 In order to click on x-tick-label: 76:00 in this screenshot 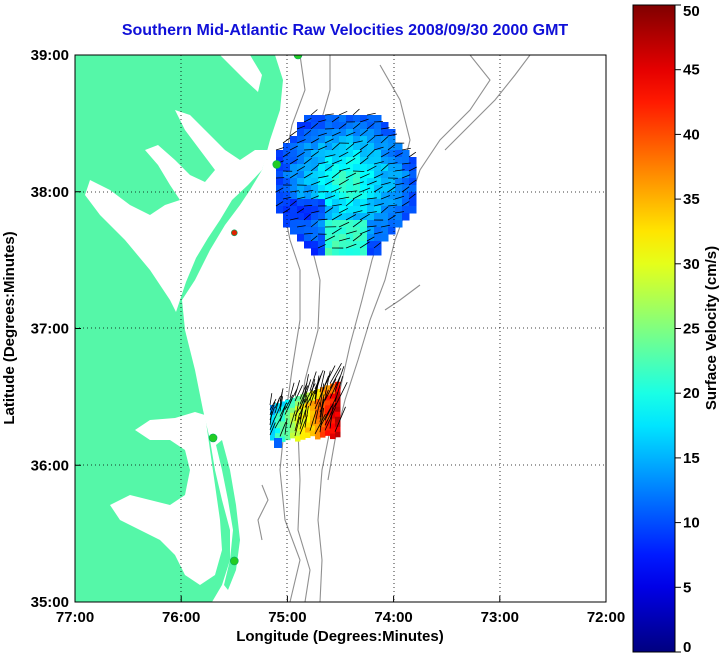, I will do `click(181, 617)`.